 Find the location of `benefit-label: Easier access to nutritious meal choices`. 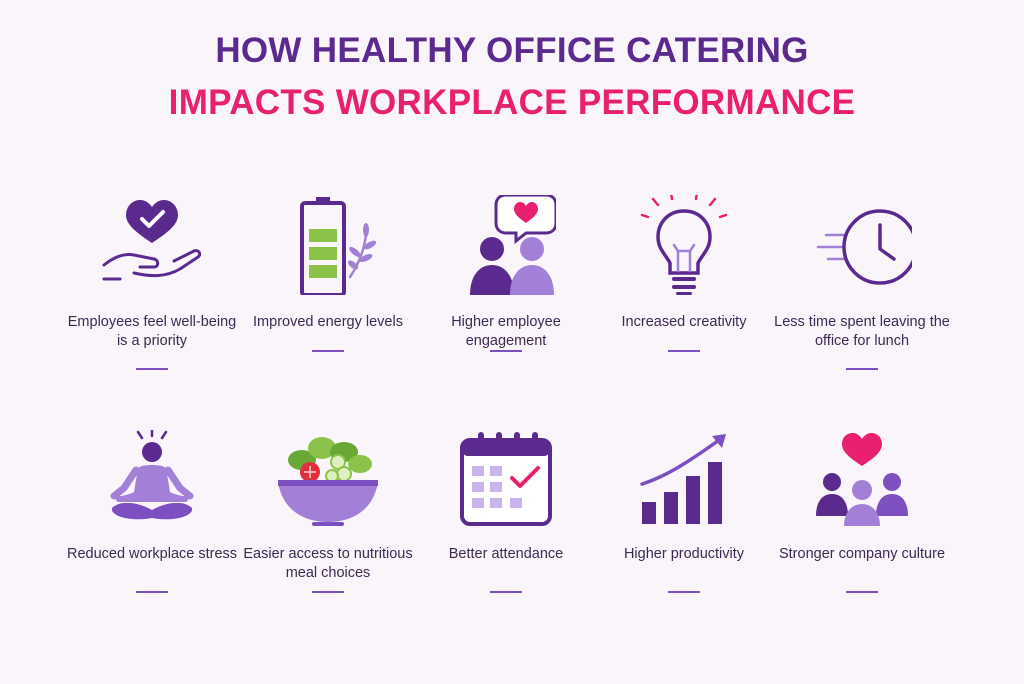

benefit-label: Easier access to nutritious meal choices is located at coordinates (328, 563).